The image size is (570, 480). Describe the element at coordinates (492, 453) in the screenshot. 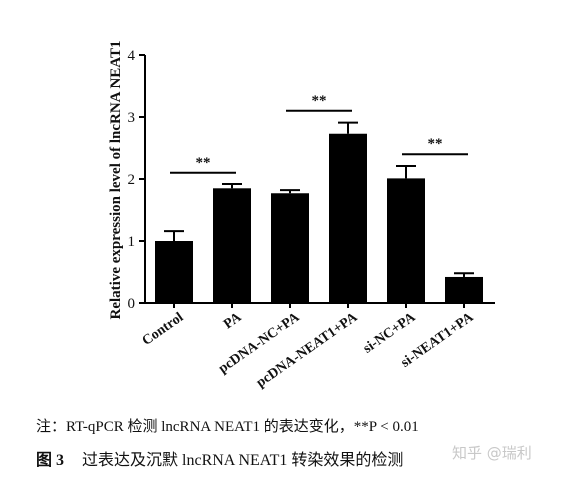

I see `watermark: 知乎 @瑞利` at that location.